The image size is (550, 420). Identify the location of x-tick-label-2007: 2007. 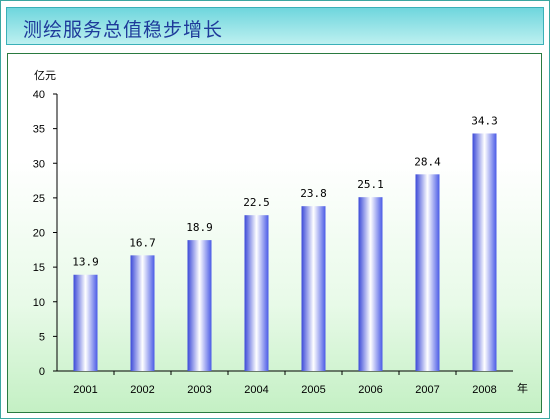
(427, 390).